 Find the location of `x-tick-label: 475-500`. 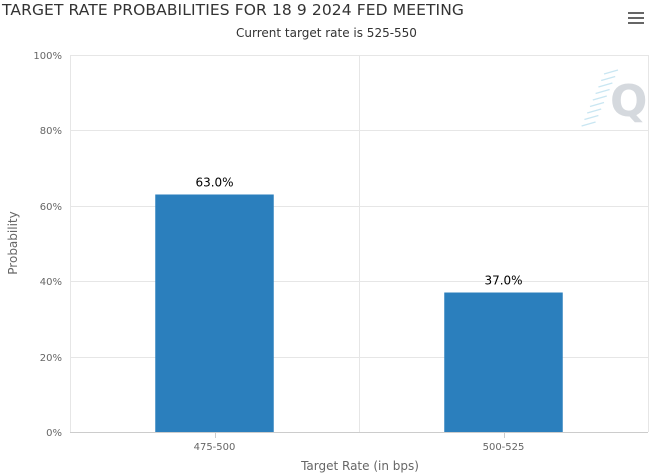

x-tick-label: 475-500 is located at coordinates (215, 447).